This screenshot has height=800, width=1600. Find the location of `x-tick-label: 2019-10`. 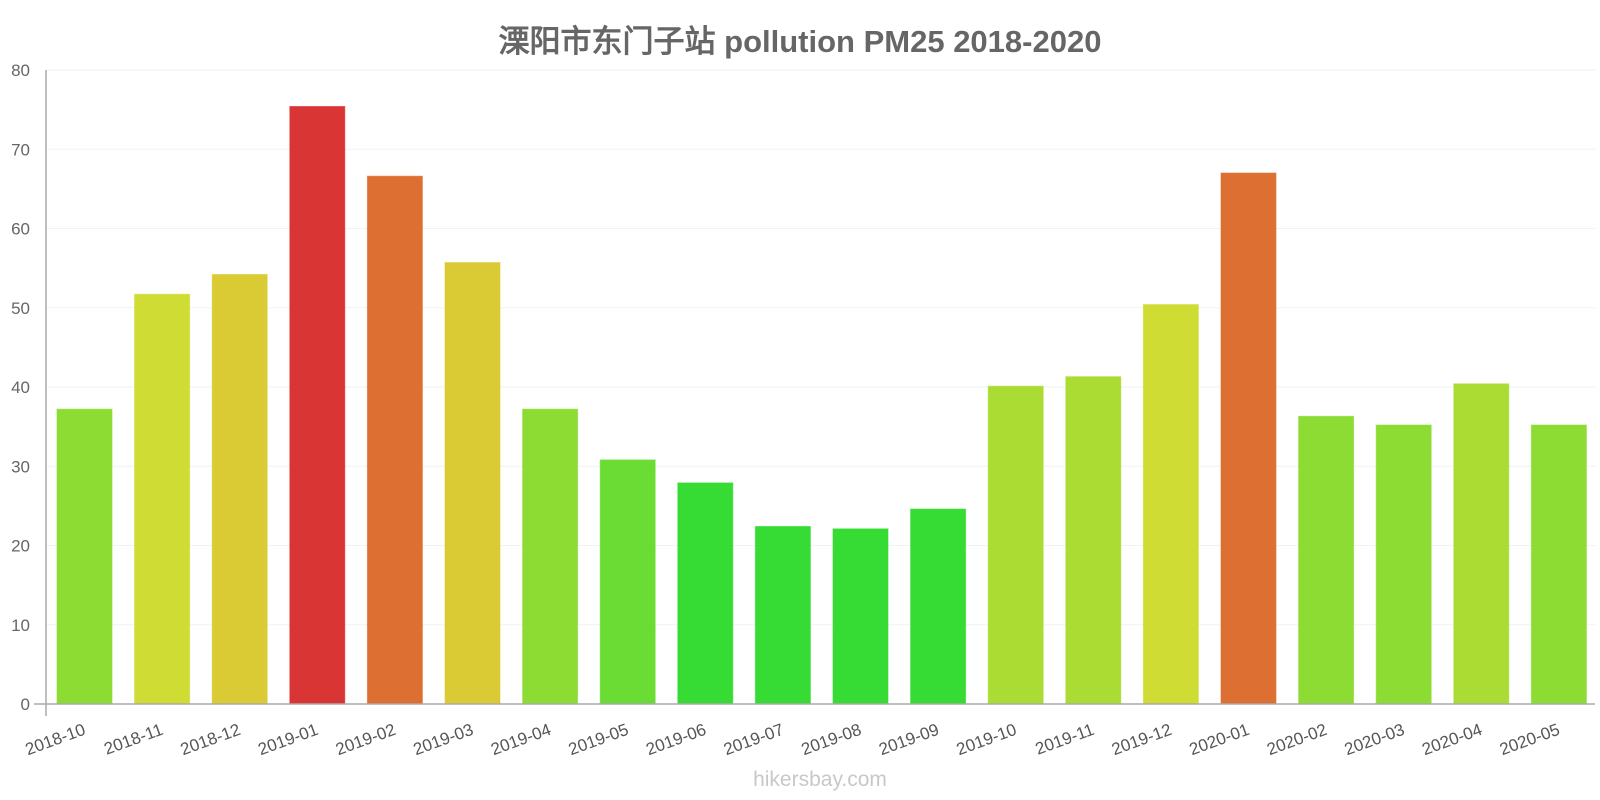

x-tick-label: 2019-10 is located at coordinates (986, 739).